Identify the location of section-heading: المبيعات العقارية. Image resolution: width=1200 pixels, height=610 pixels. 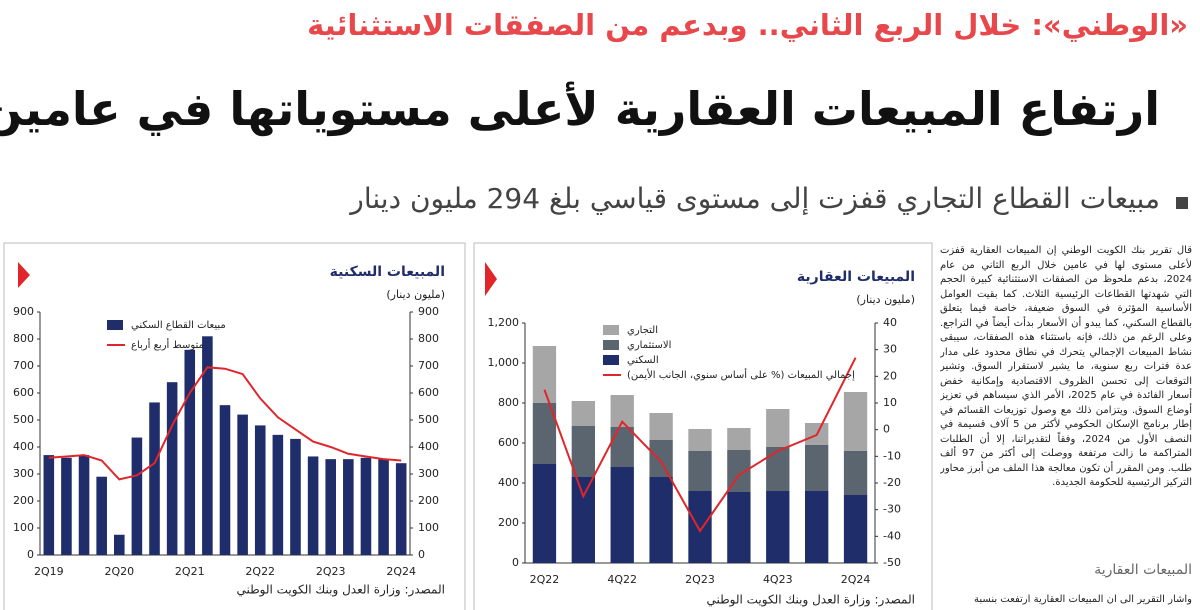
(1143, 570).